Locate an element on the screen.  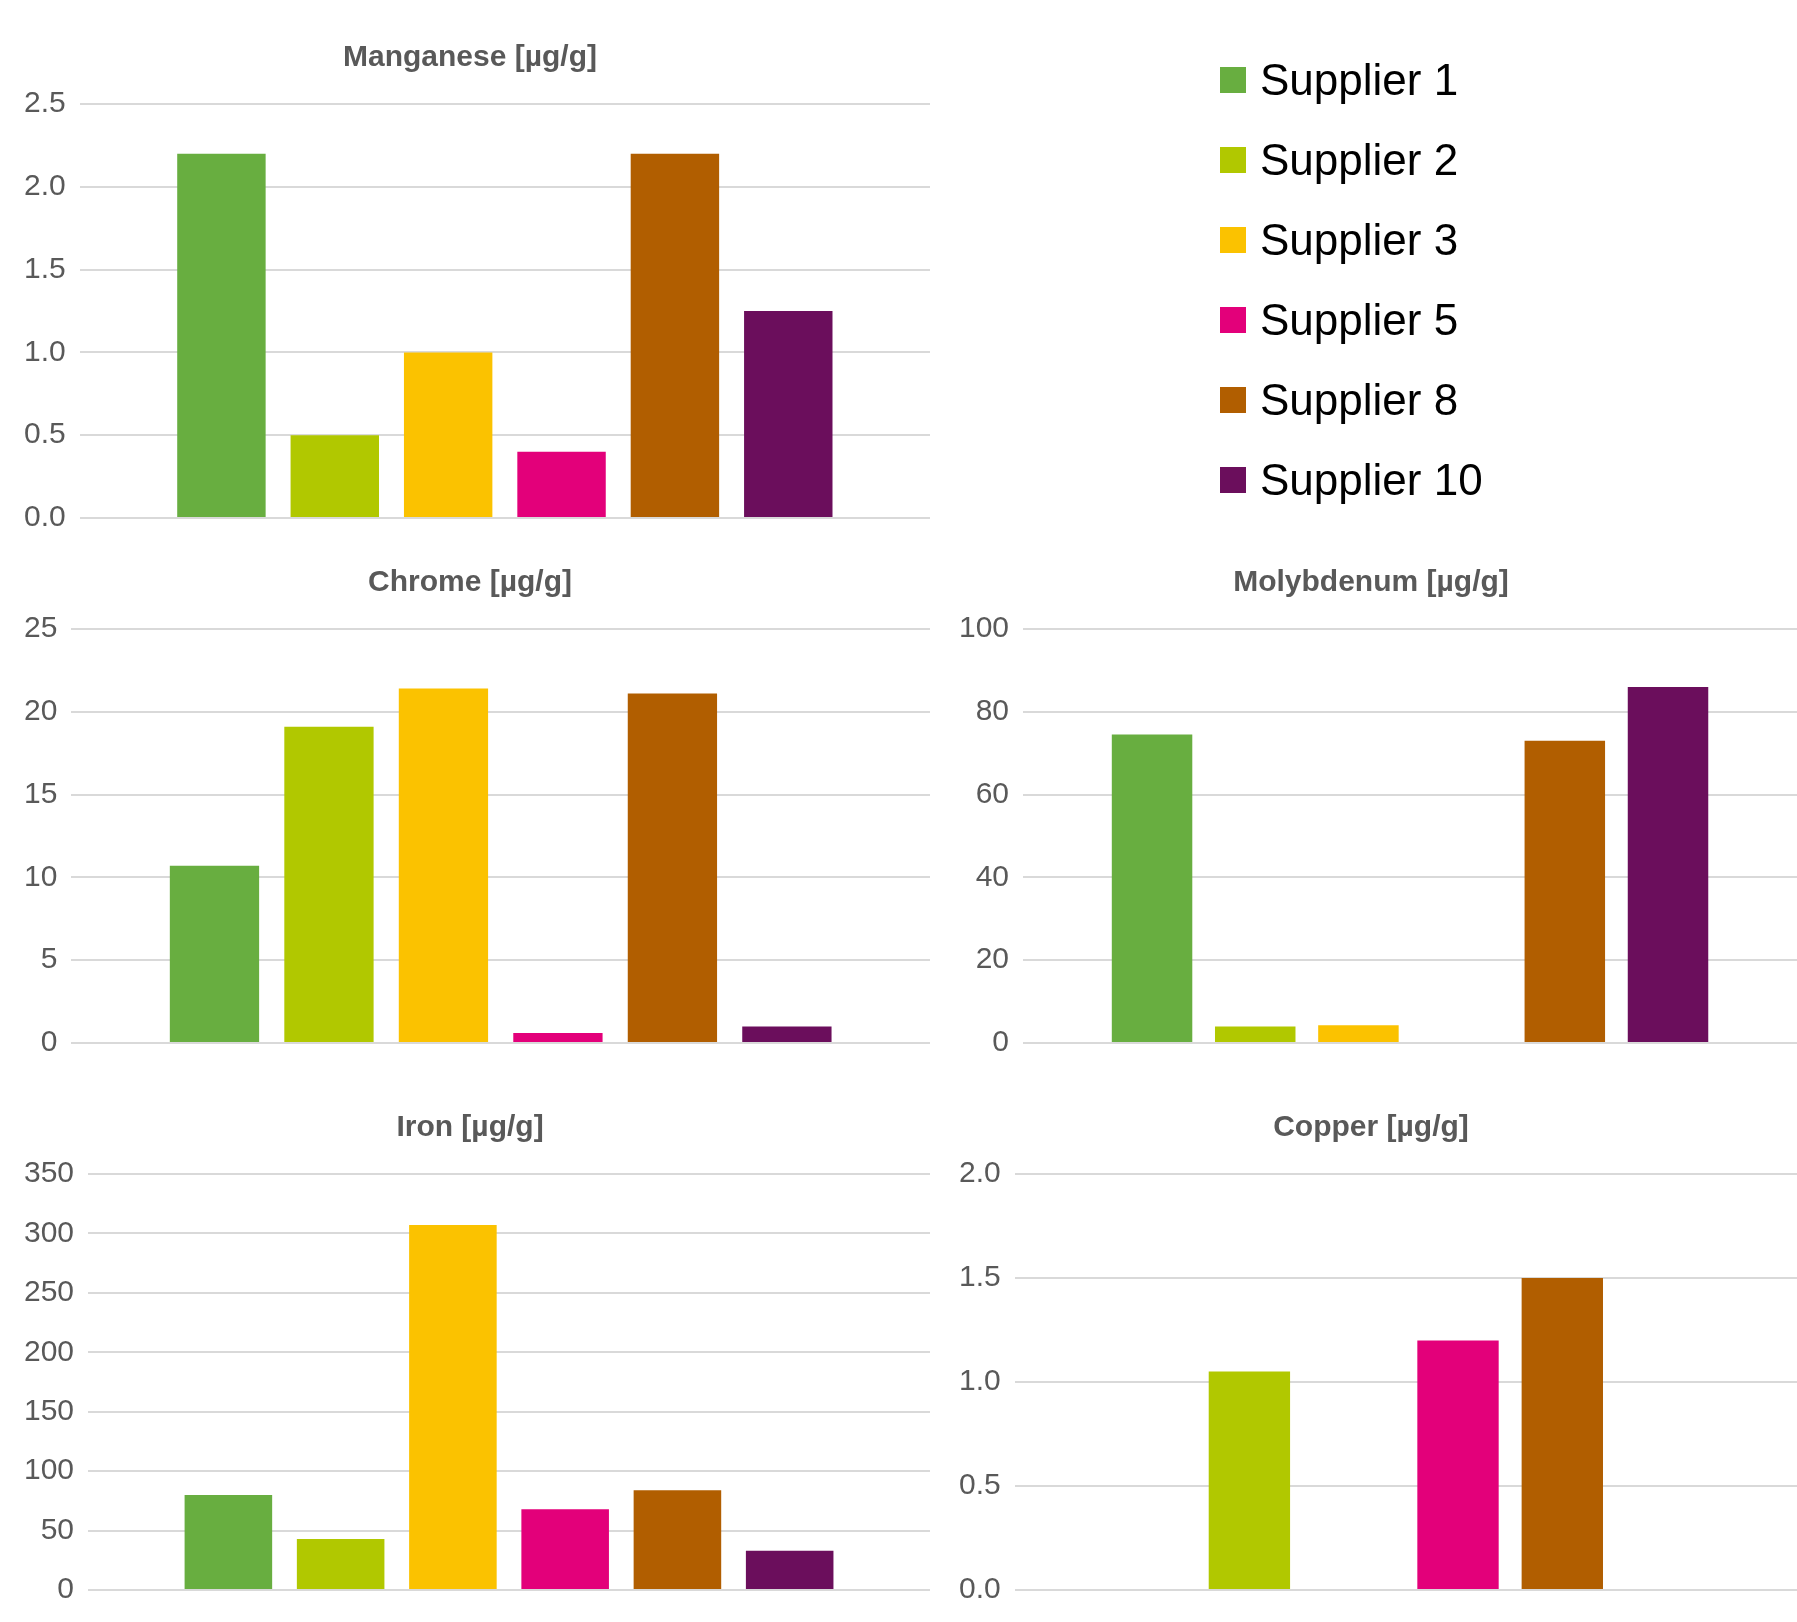
chart-title: Manganese [µg/g] is located at coordinates (470, 56).